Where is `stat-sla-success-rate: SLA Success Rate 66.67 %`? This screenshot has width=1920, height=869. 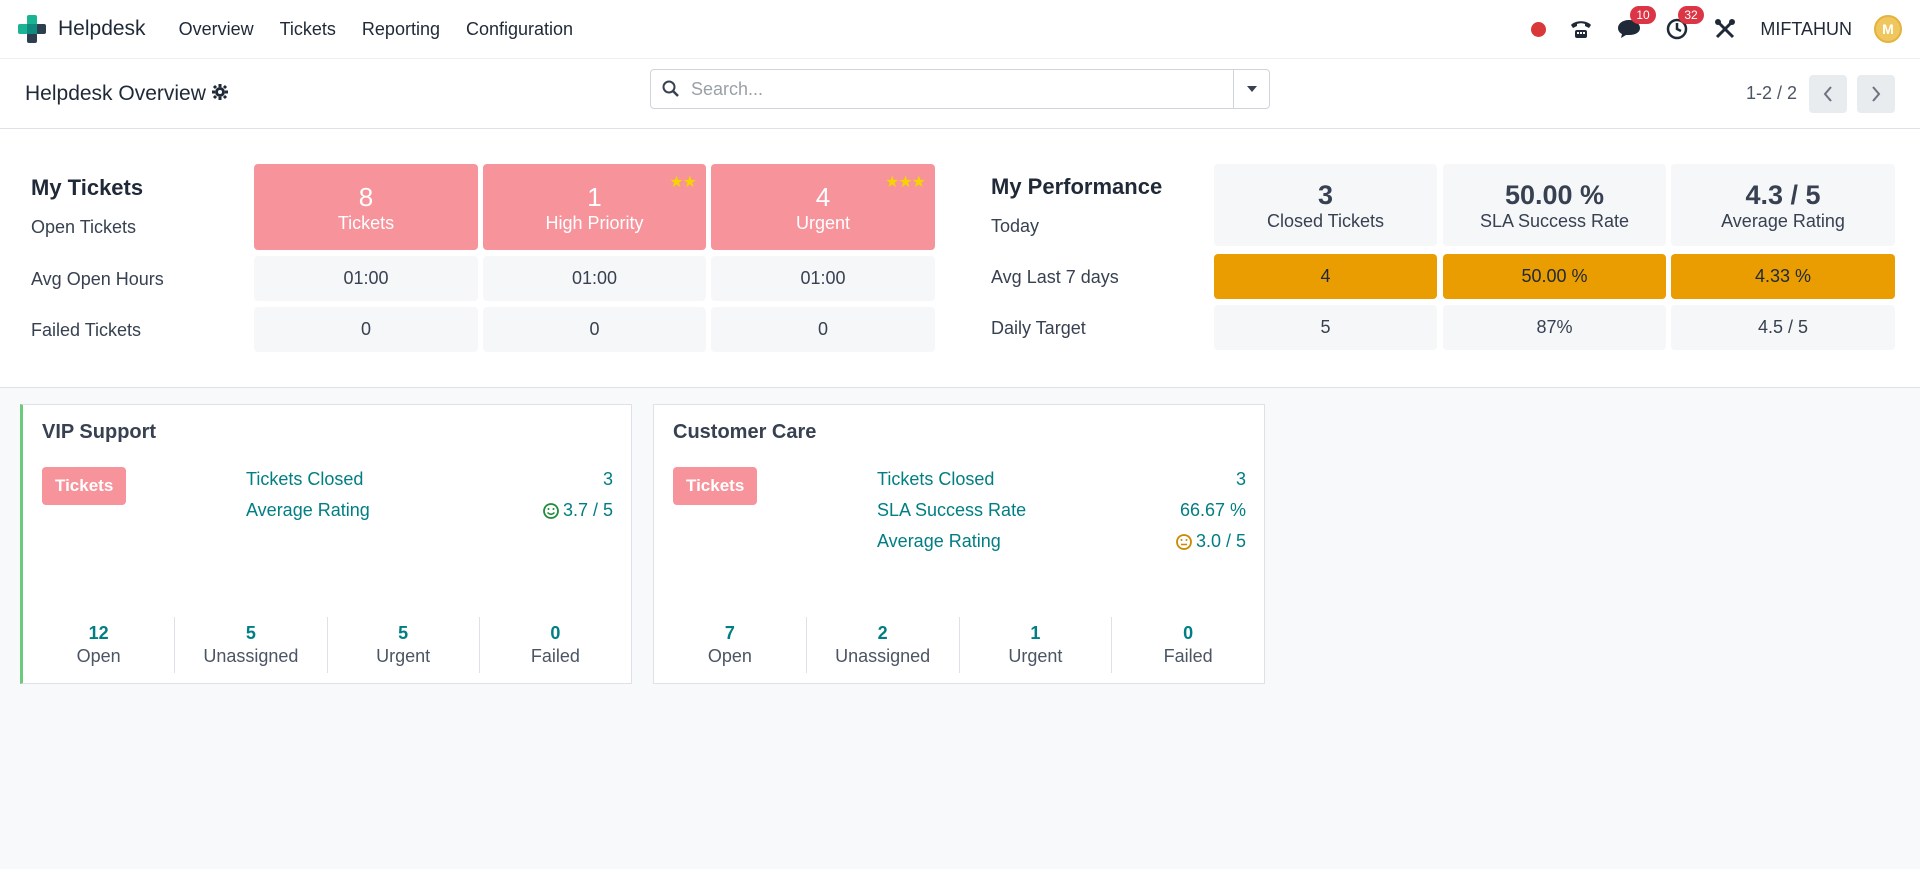
stat-sla-success-rate: SLA Success Rate 66.67 % is located at coordinates (1061, 510).